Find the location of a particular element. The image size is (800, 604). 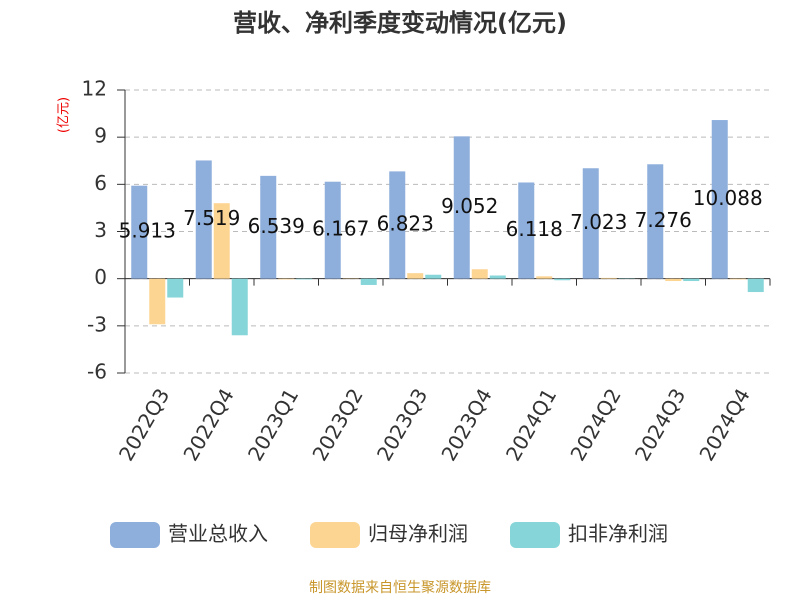

value-label: 9.052 is located at coordinates (469, 206).